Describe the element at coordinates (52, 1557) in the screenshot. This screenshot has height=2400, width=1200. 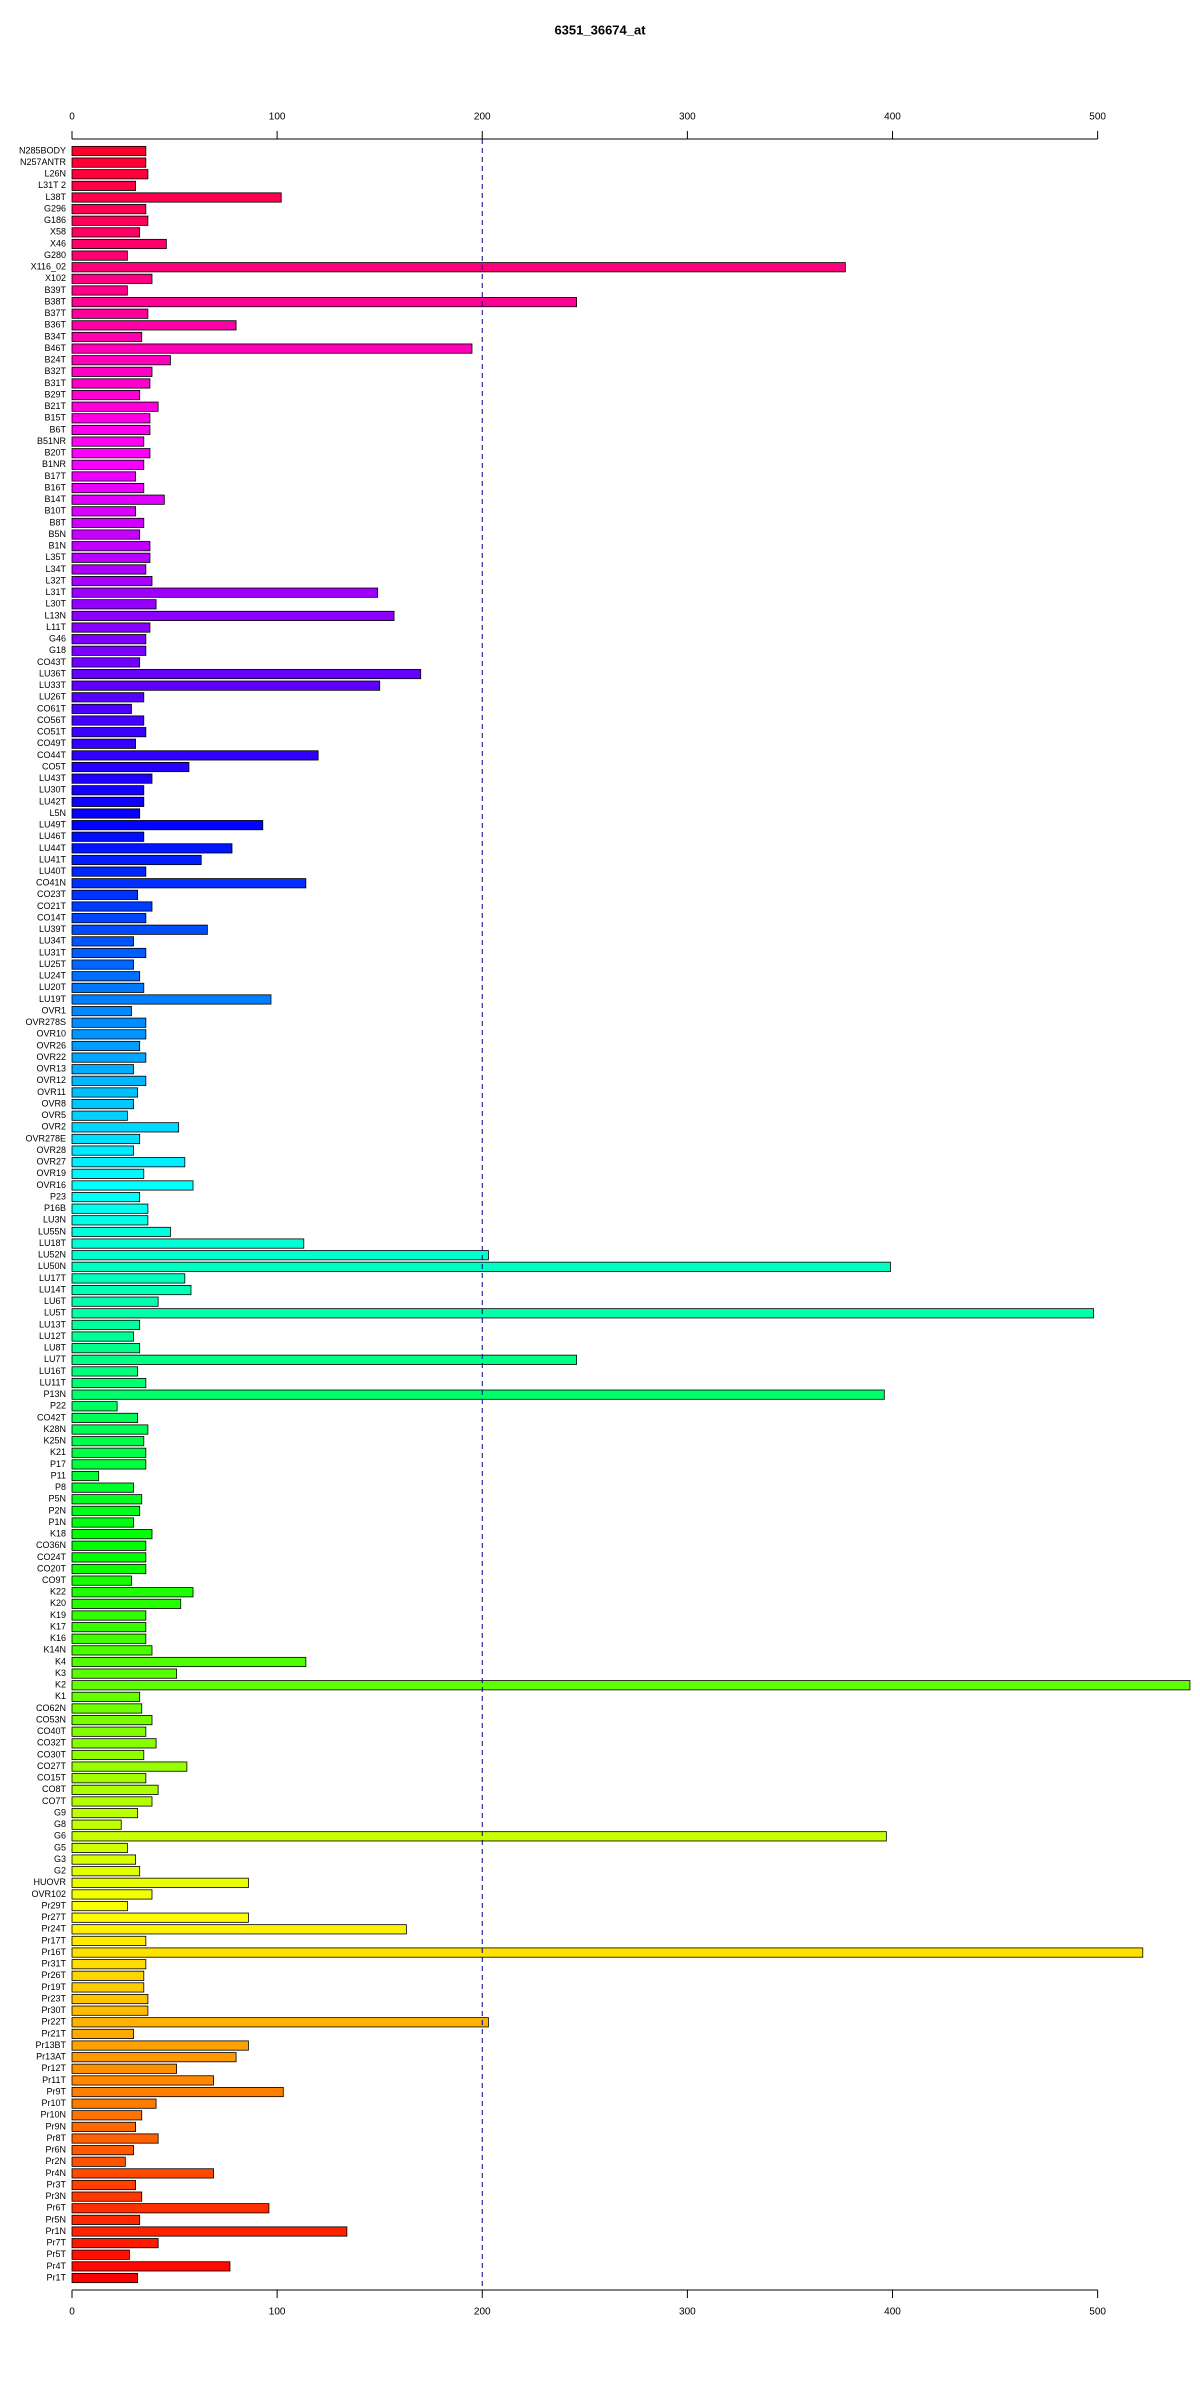
I see `category-label: CO24T` at that location.